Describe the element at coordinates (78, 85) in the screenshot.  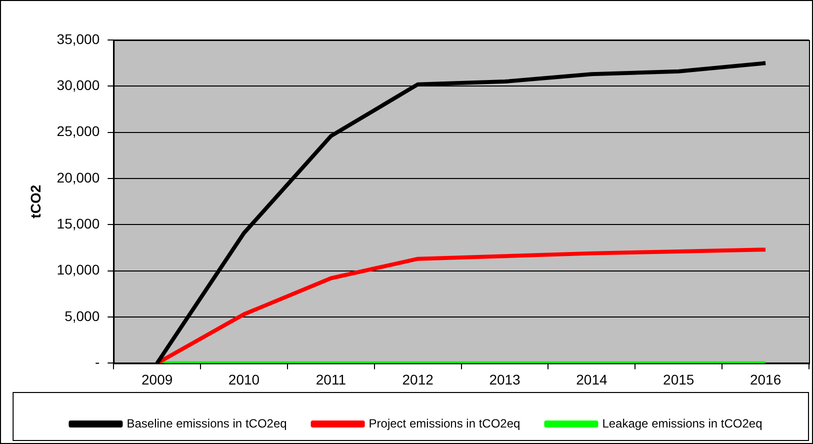
I see `y-tick-label: 30,000` at that location.